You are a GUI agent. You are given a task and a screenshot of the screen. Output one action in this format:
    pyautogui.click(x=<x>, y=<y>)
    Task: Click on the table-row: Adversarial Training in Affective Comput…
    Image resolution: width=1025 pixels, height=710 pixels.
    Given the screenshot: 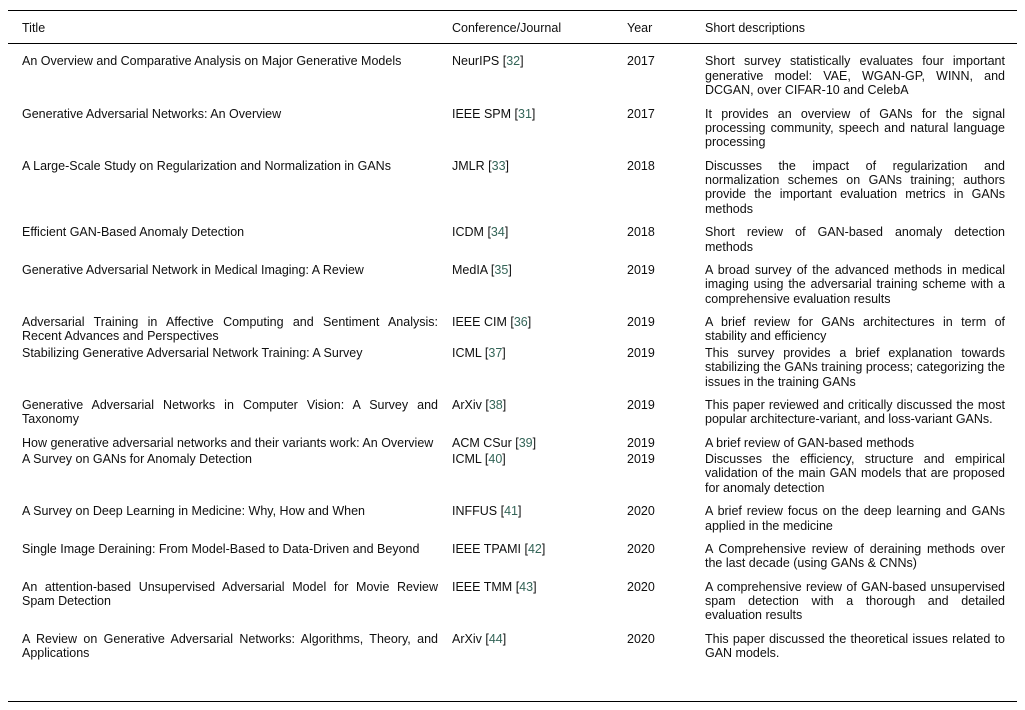 What is the action you would take?
    pyautogui.click(x=513, y=330)
    